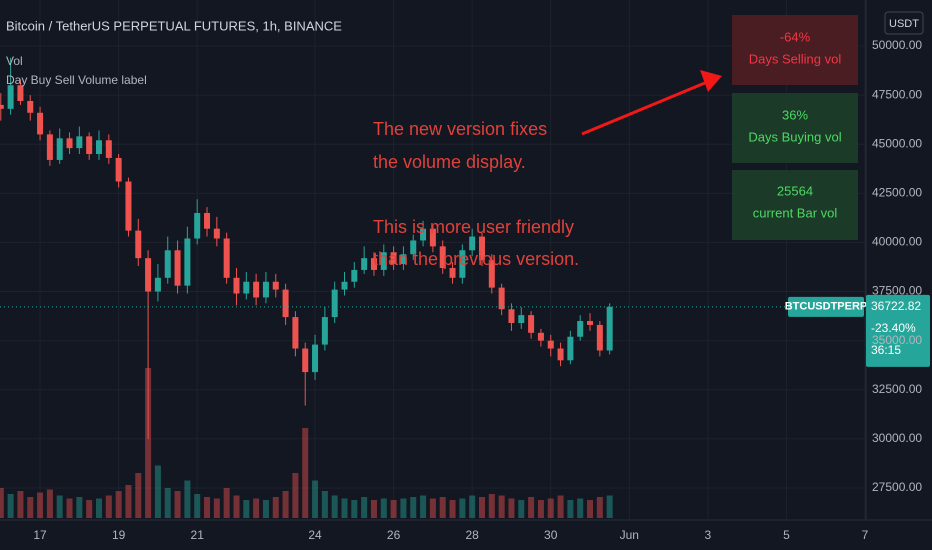  I want to click on symbol-badge, so click(826, 306).